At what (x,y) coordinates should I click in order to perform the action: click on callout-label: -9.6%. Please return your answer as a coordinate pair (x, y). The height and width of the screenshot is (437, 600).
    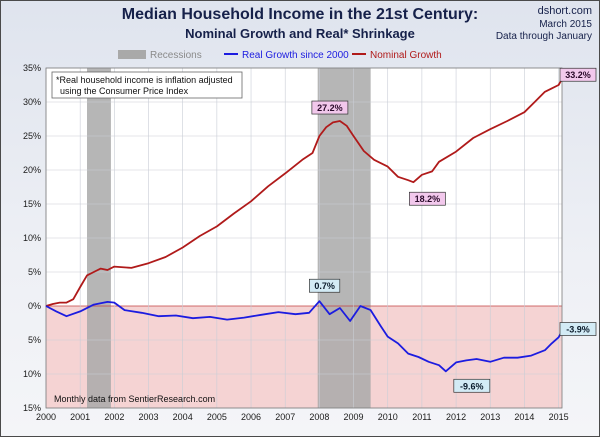
    Looking at the image, I should click on (472, 386).